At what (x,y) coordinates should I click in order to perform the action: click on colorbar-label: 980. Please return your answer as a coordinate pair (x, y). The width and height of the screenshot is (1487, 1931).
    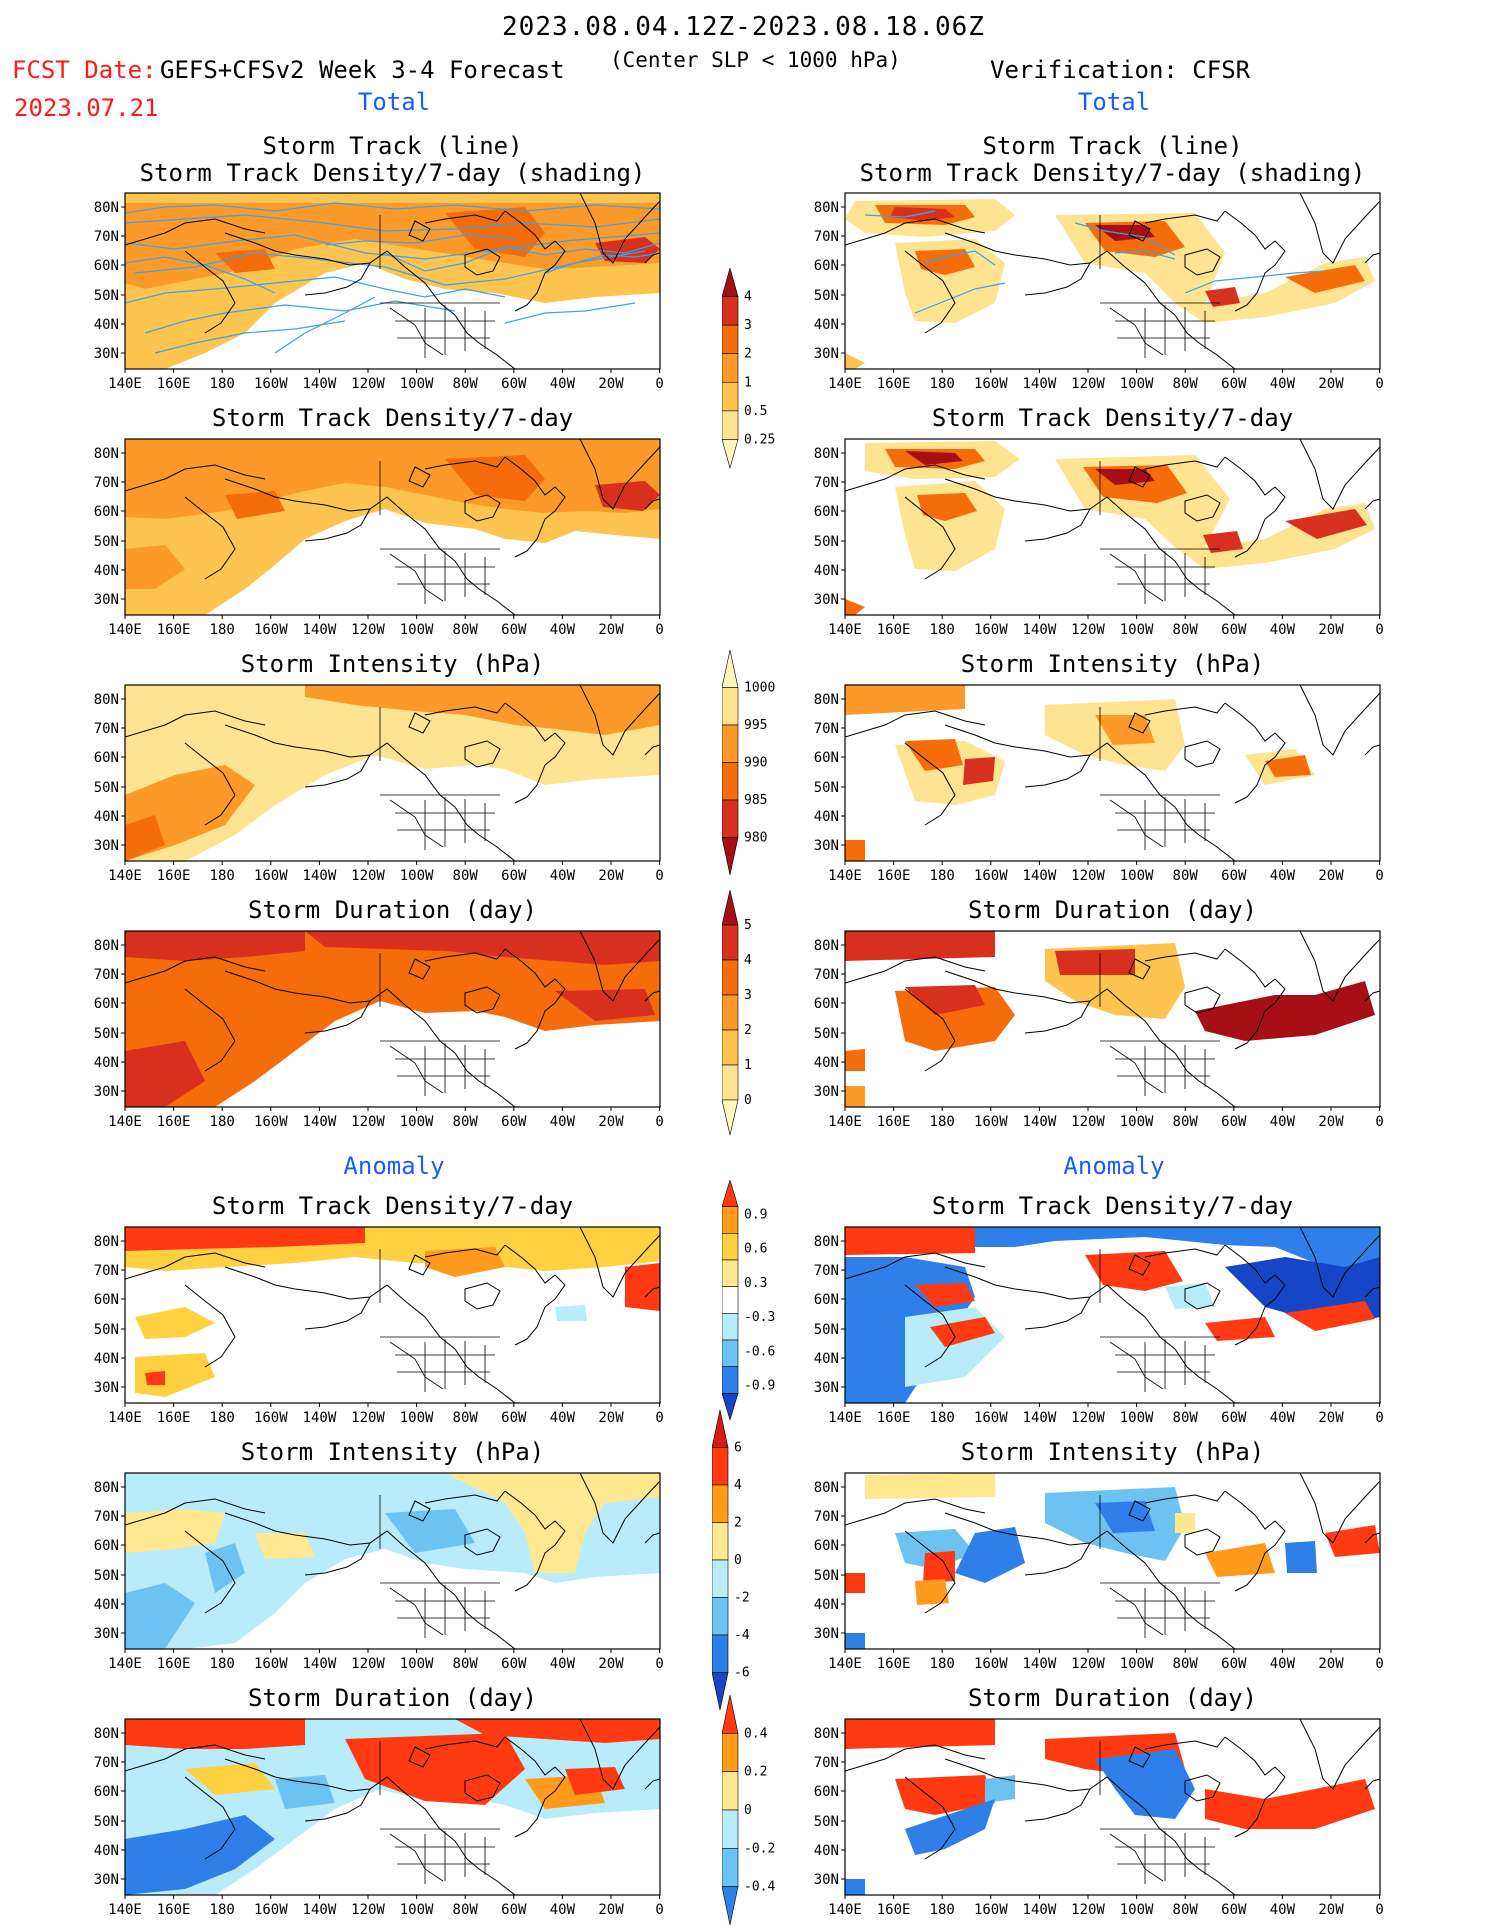
    Looking at the image, I should click on (755, 838).